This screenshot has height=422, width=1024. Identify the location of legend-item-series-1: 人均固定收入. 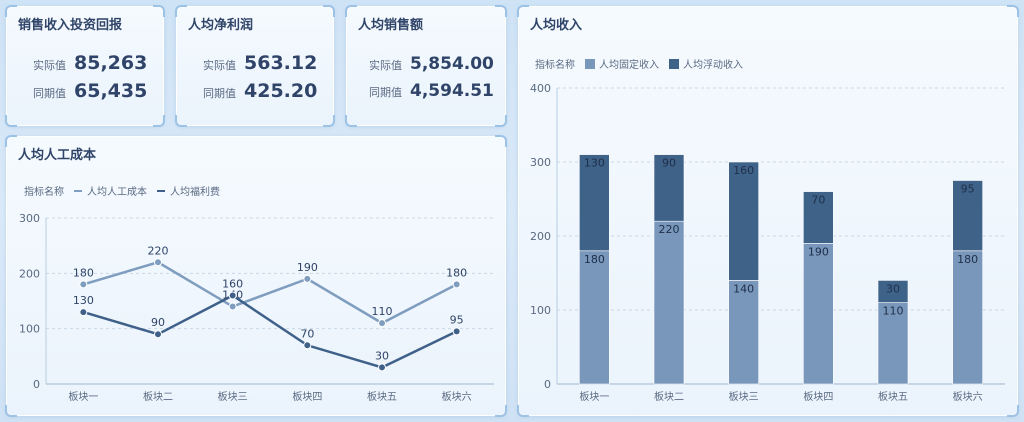
(622, 63).